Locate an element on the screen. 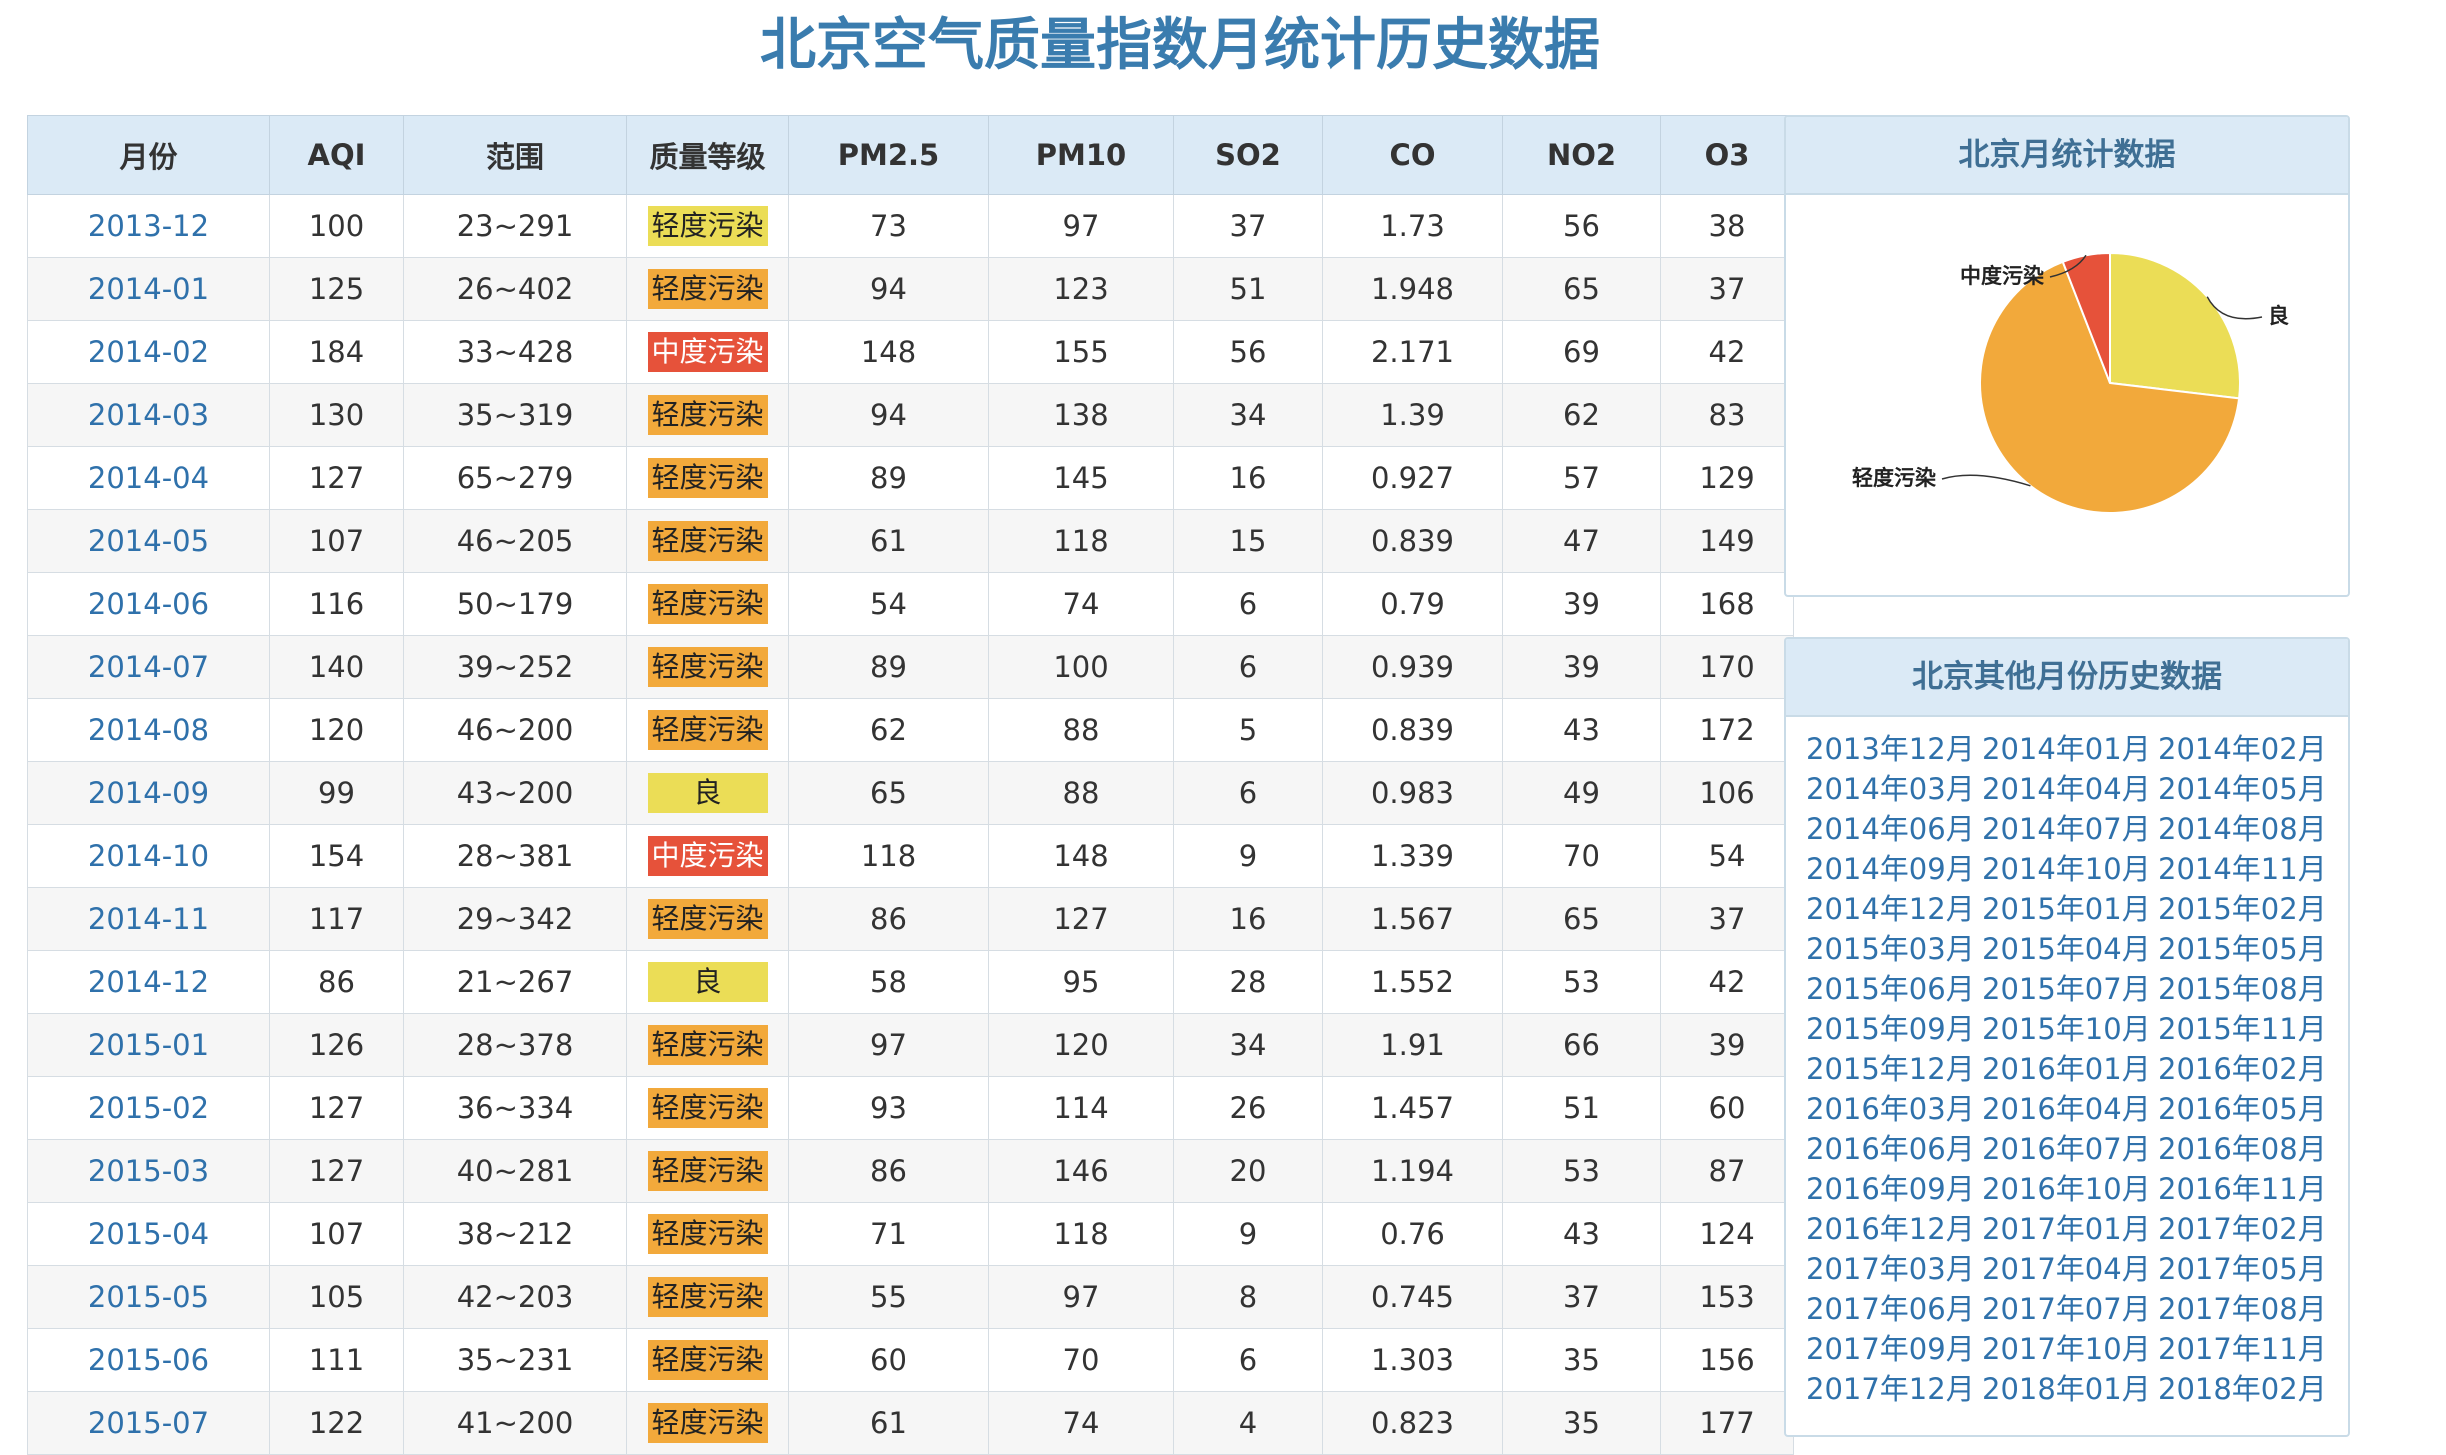 This screenshot has height=1455, width=2446. history-month-link: 2017年08月 is located at coordinates (2242, 1309).